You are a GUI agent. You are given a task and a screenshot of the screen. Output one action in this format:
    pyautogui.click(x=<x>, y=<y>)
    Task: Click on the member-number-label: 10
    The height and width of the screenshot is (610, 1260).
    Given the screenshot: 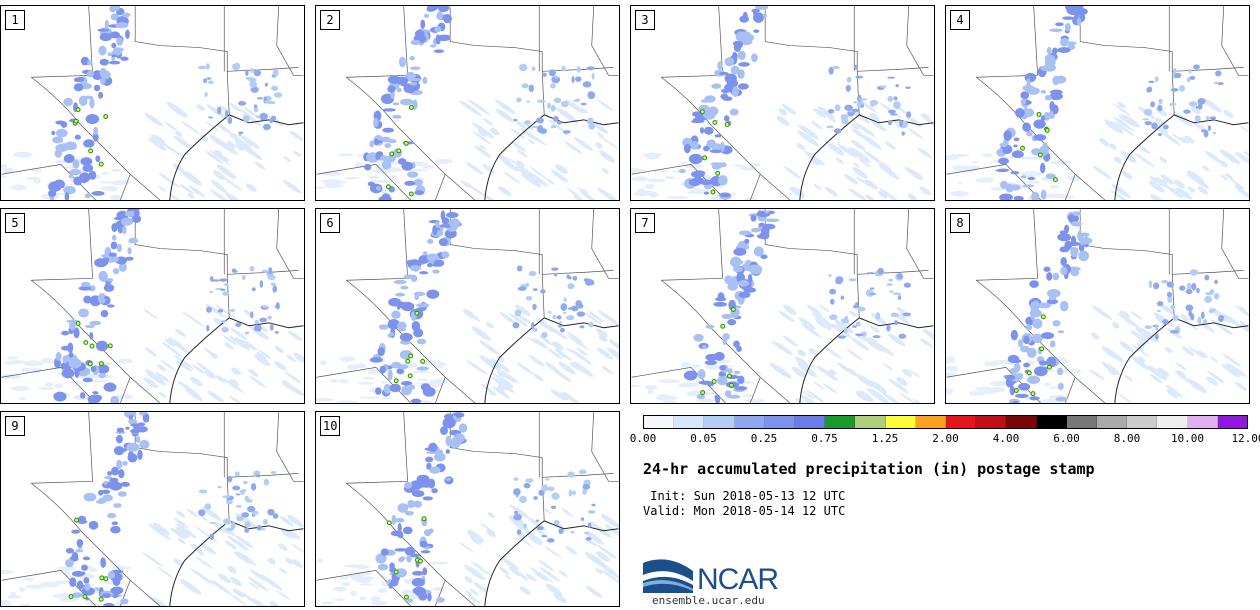 What is the action you would take?
    pyautogui.click(x=330, y=426)
    